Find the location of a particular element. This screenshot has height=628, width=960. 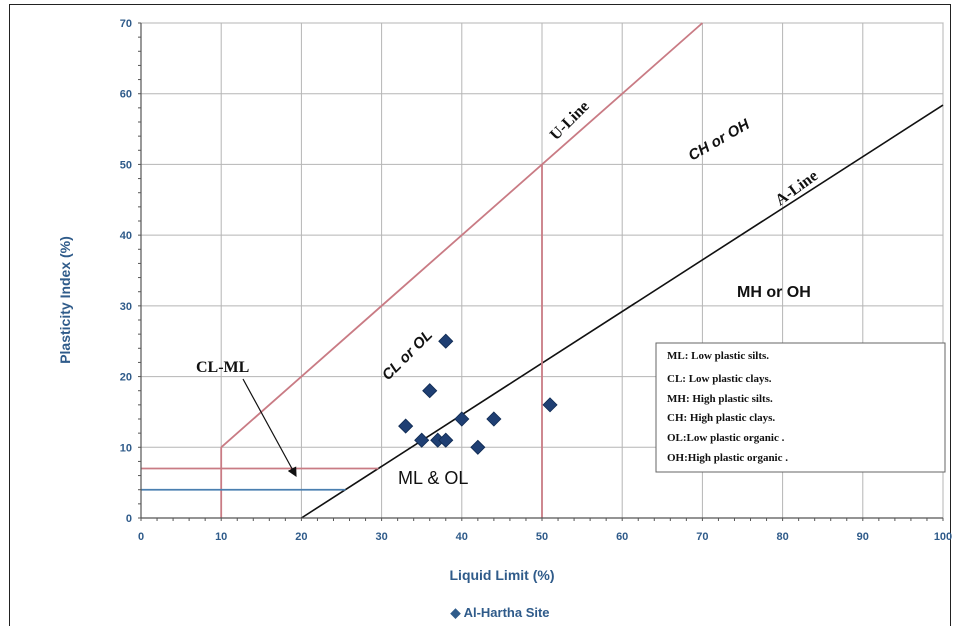

x-tick-label: 70 is located at coordinates (702, 537).